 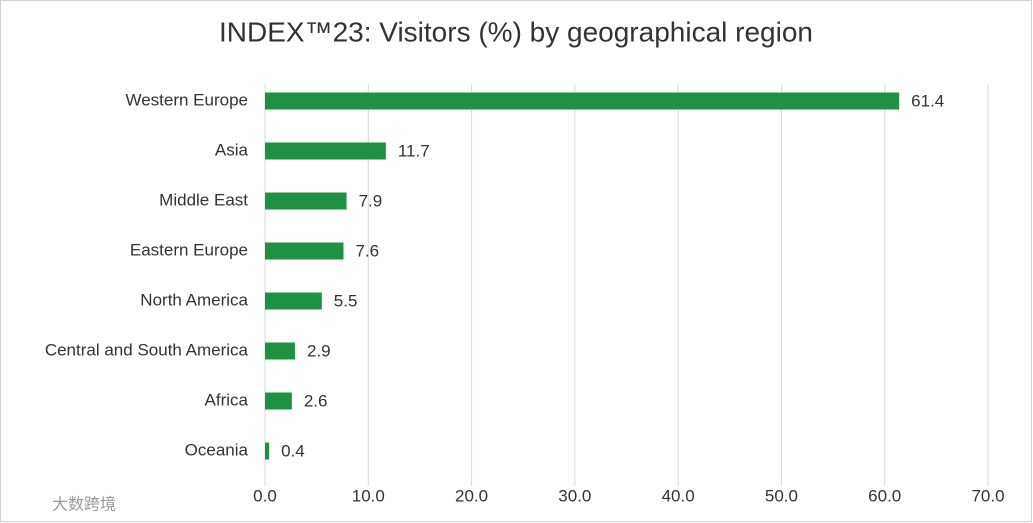 What do you see at coordinates (371, 200) in the screenshot?
I see `data-label: 7.9` at bounding box center [371, 200].